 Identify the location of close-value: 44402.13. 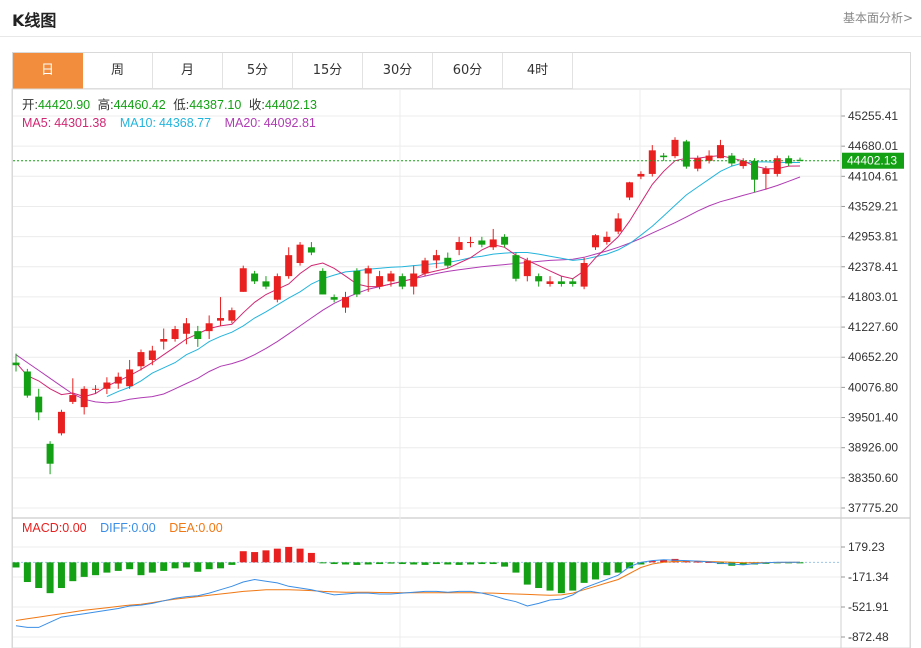
(291, 105).